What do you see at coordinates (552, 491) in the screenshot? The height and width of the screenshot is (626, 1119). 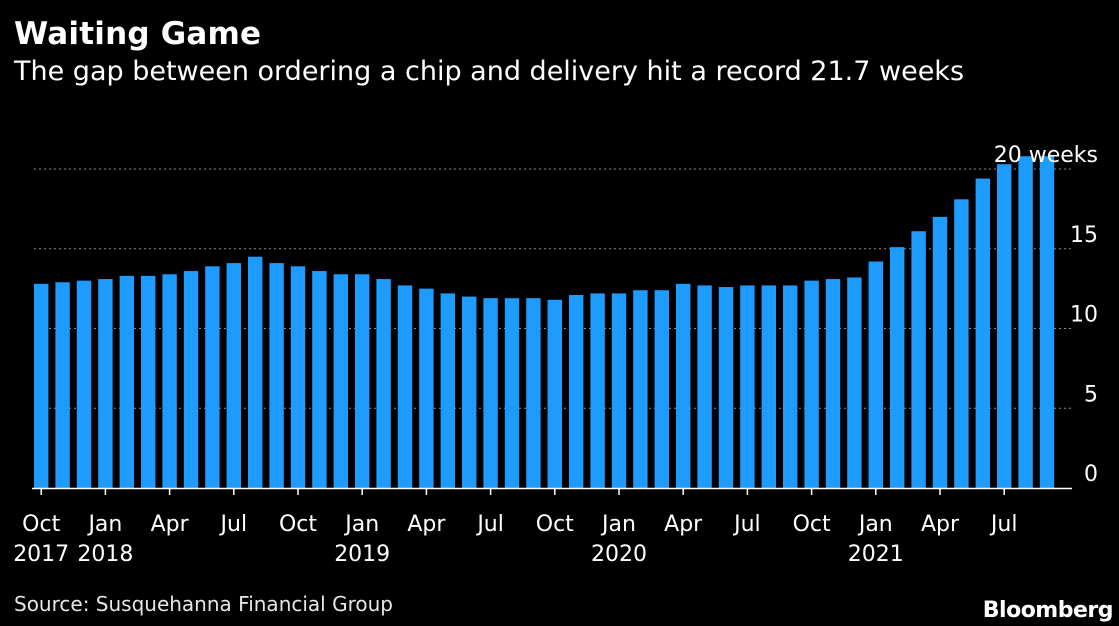 I see `x-axis` at bounding box center [552, 491].